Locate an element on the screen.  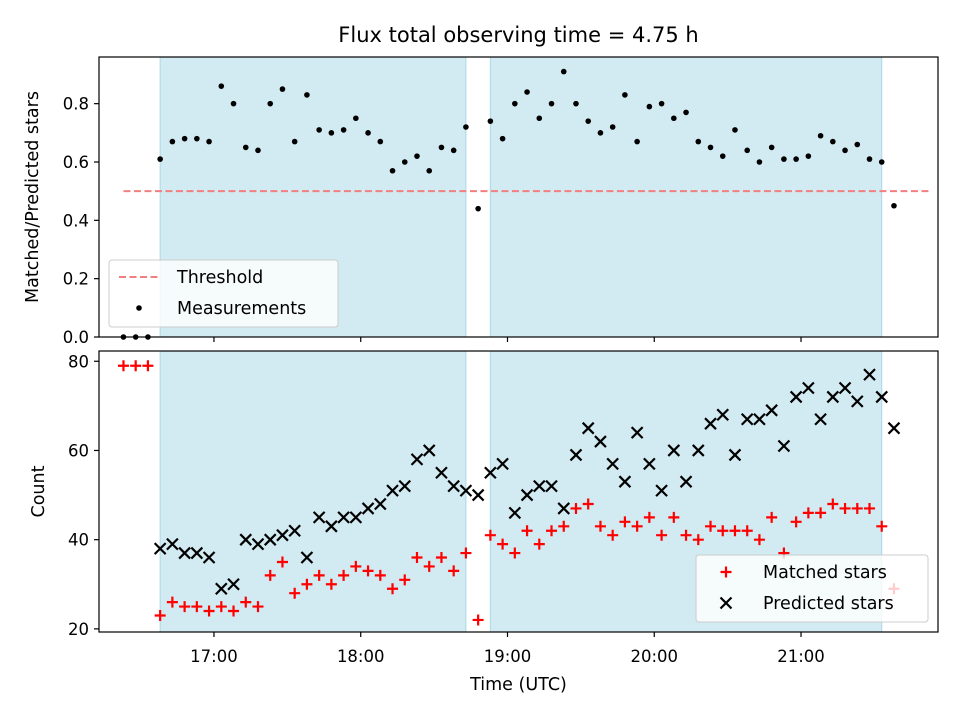
legend: Threshold Measurements is located at coordinates (223, 293).